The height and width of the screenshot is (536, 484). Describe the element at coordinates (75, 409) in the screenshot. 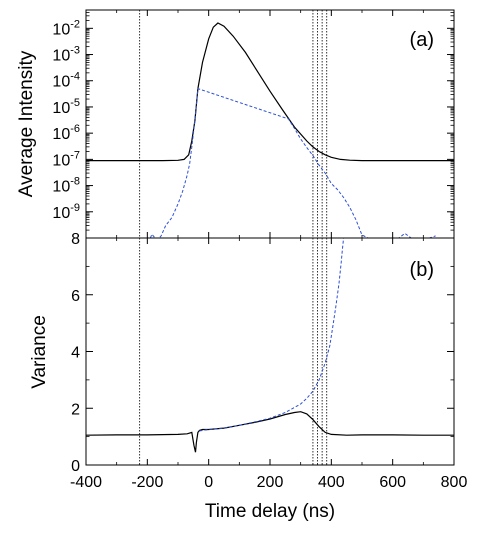

I see `y-tick-label: 2` at that location.